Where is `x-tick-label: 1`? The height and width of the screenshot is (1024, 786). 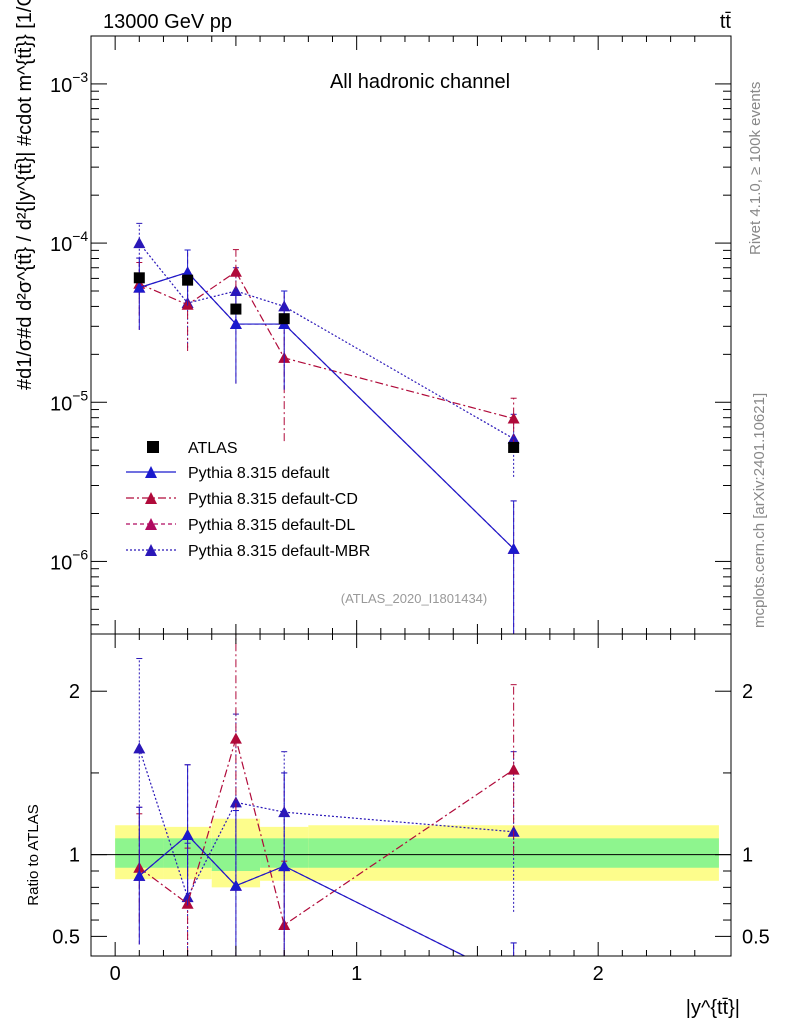
x-tick-label: 1 is located at coordinates (356, 974).